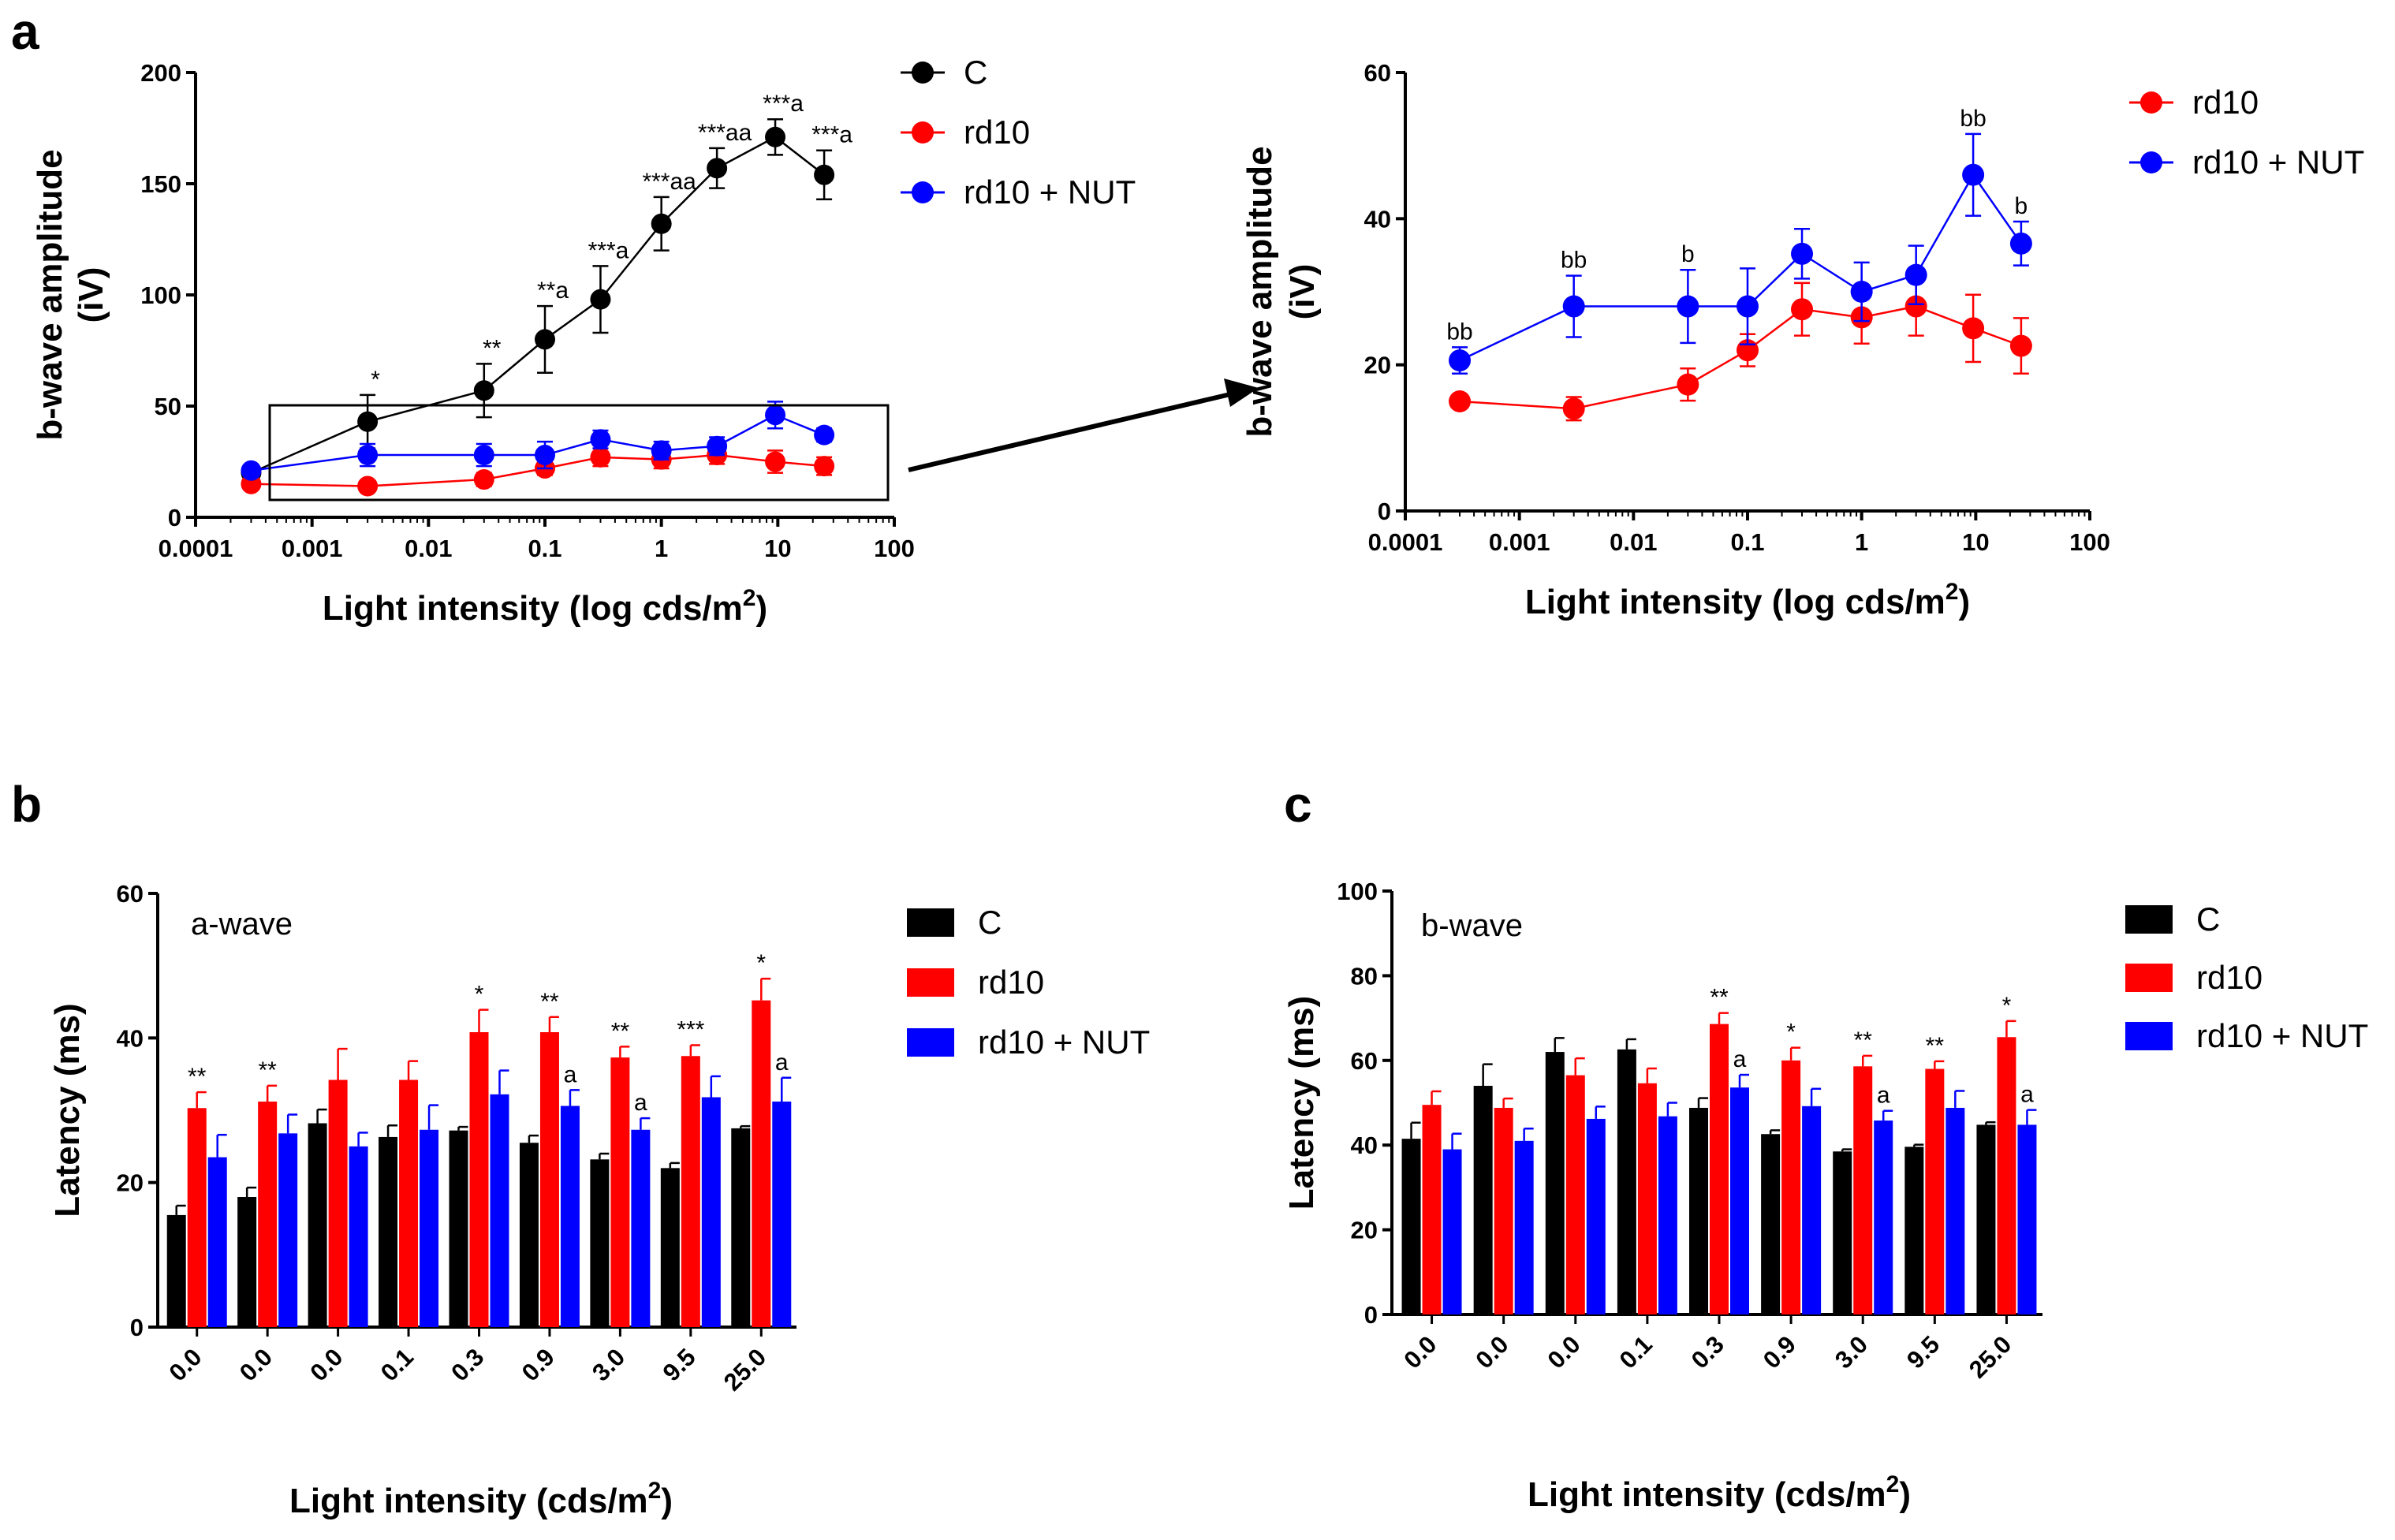 This screenshot has height=1540, width=2395. Describe the element at coordinates (1301, 1103) in the screenshot. I see `y-axis-title: Latency (ms)` at that location.